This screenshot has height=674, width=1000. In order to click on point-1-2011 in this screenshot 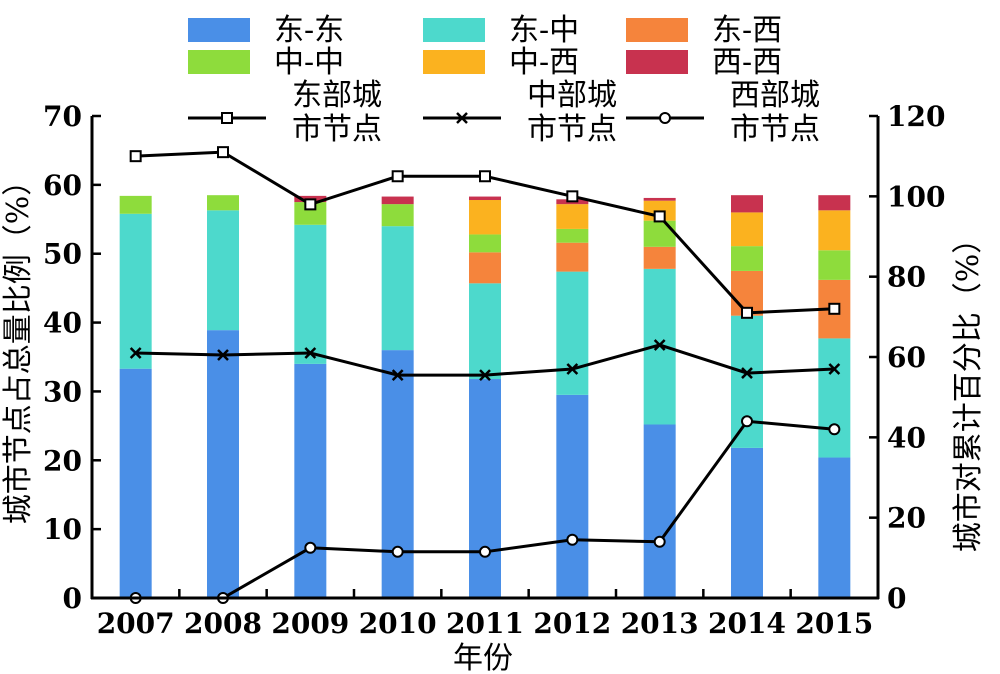, I will do `click(485, 176)`.